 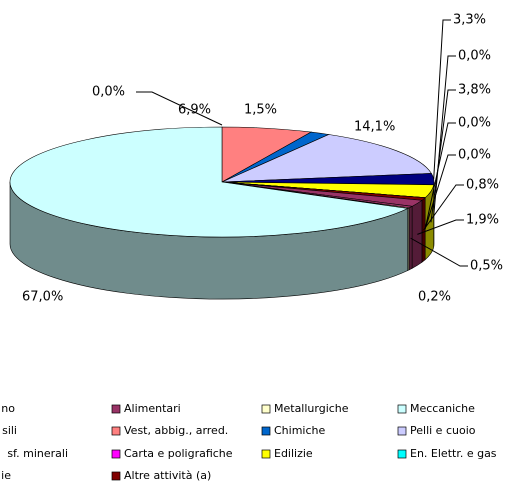 What do you see at coordinates (42, 297) in the screenshot?
I see `data-label: 67,0%` at bounding box center [42, 297].